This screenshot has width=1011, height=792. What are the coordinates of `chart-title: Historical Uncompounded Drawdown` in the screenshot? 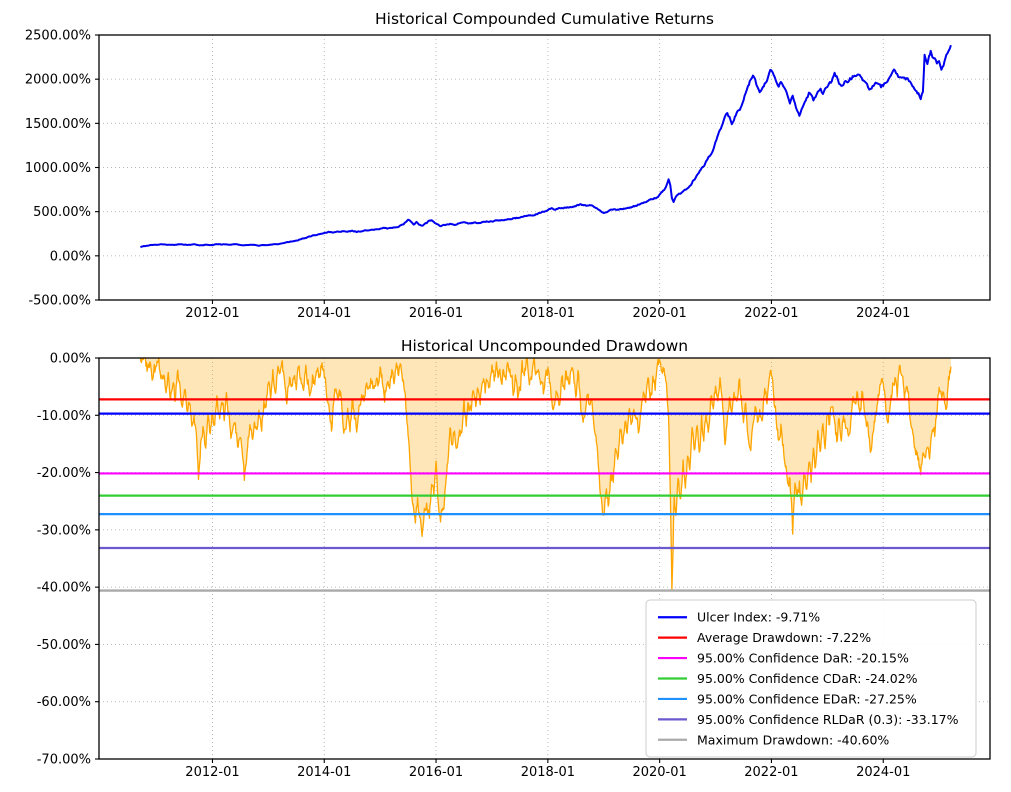 It's located at (544, 346).